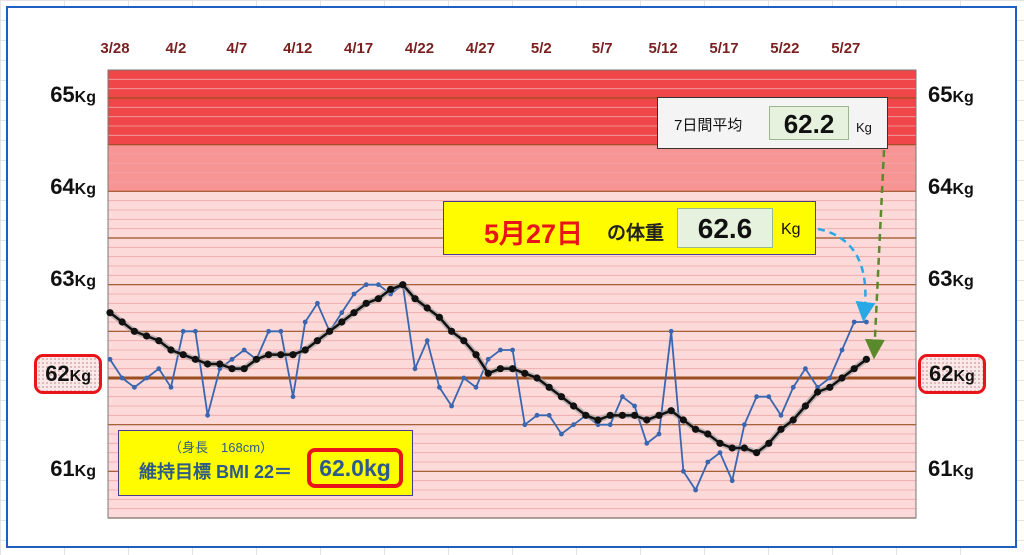  I want to click on y-tick-number: 63, so click(62, 278).